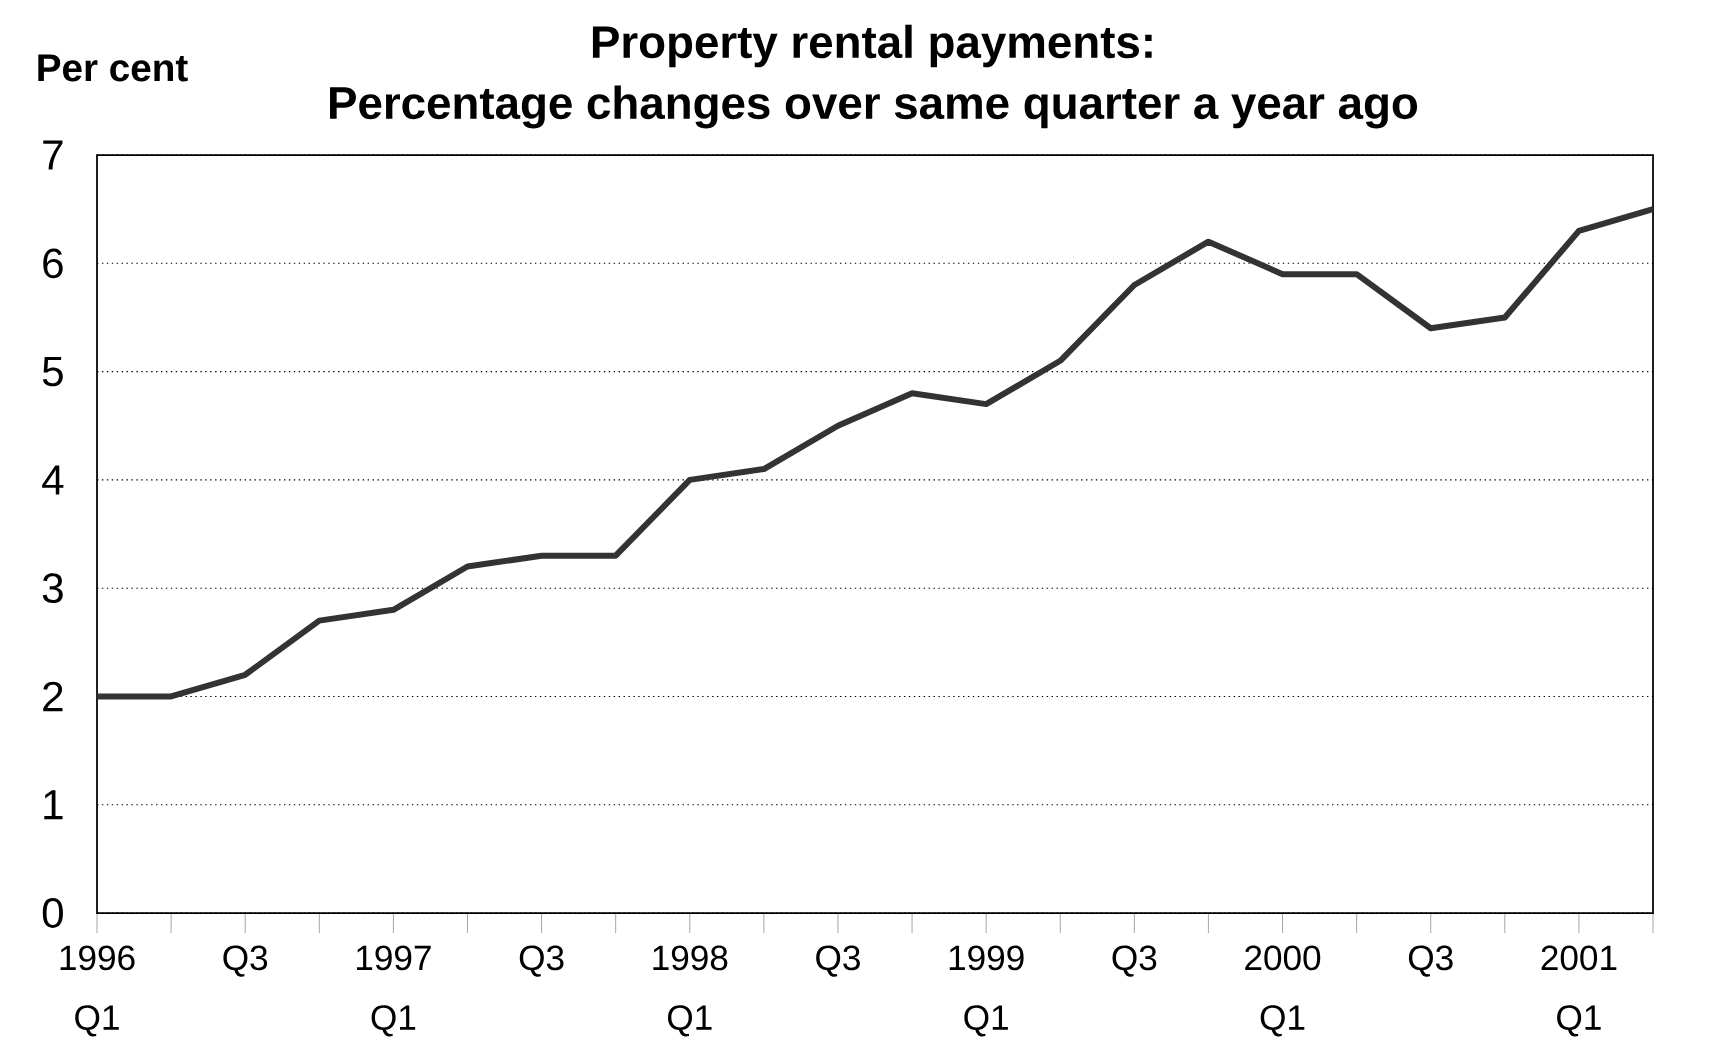 The height and width of the screenshot is (1048, 1733). Describe the element at coordinates (690, 991) in the screenshot. I see `x-tick-label: 1998 Q1` at that location.